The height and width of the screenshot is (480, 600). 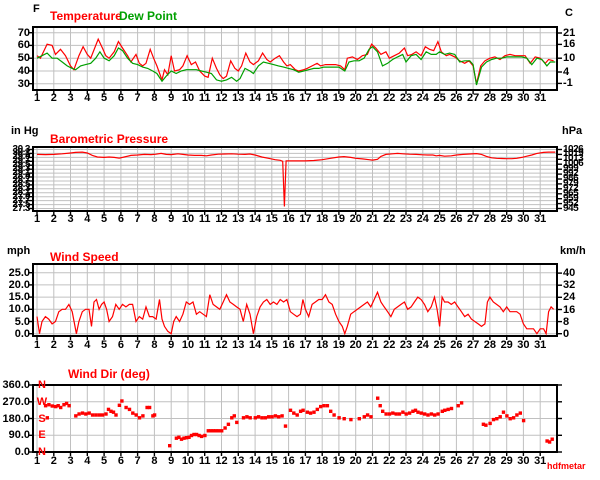 What do you see at coordinates (21, 208) in the screenshot?
I see `y-tick-label: 27.3` at bounding box center [21, 208].